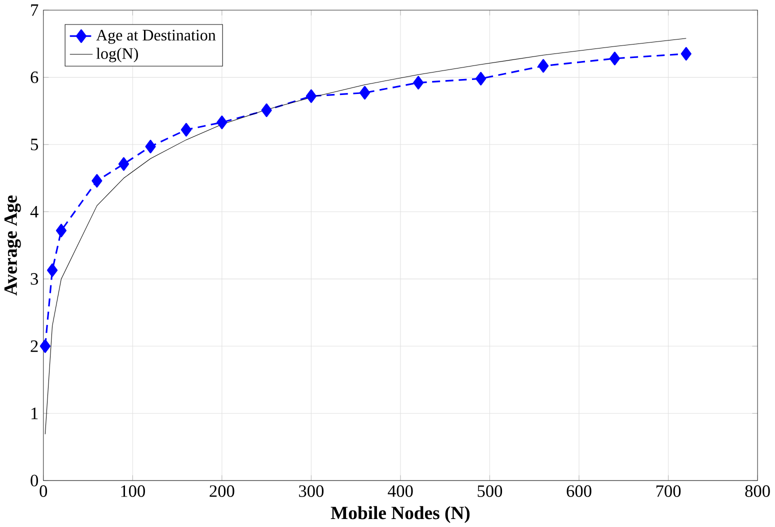  Describe the element at coordinates (34, 212) in the screenshot. I see `y-tick-label: 4` at that location.